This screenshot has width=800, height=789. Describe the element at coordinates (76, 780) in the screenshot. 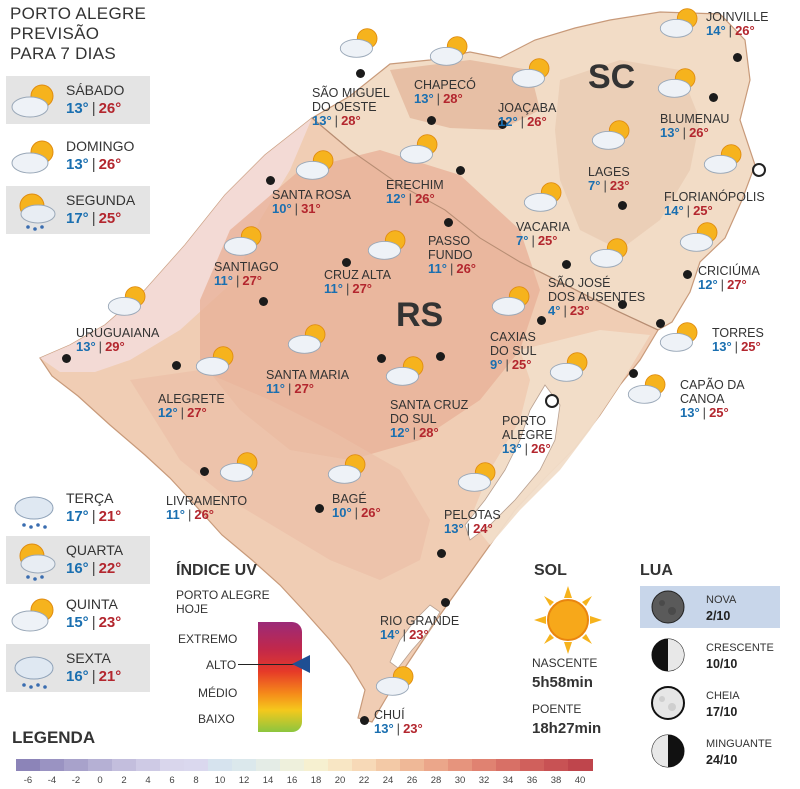

I see `legend-tick-label: -2` at that location.